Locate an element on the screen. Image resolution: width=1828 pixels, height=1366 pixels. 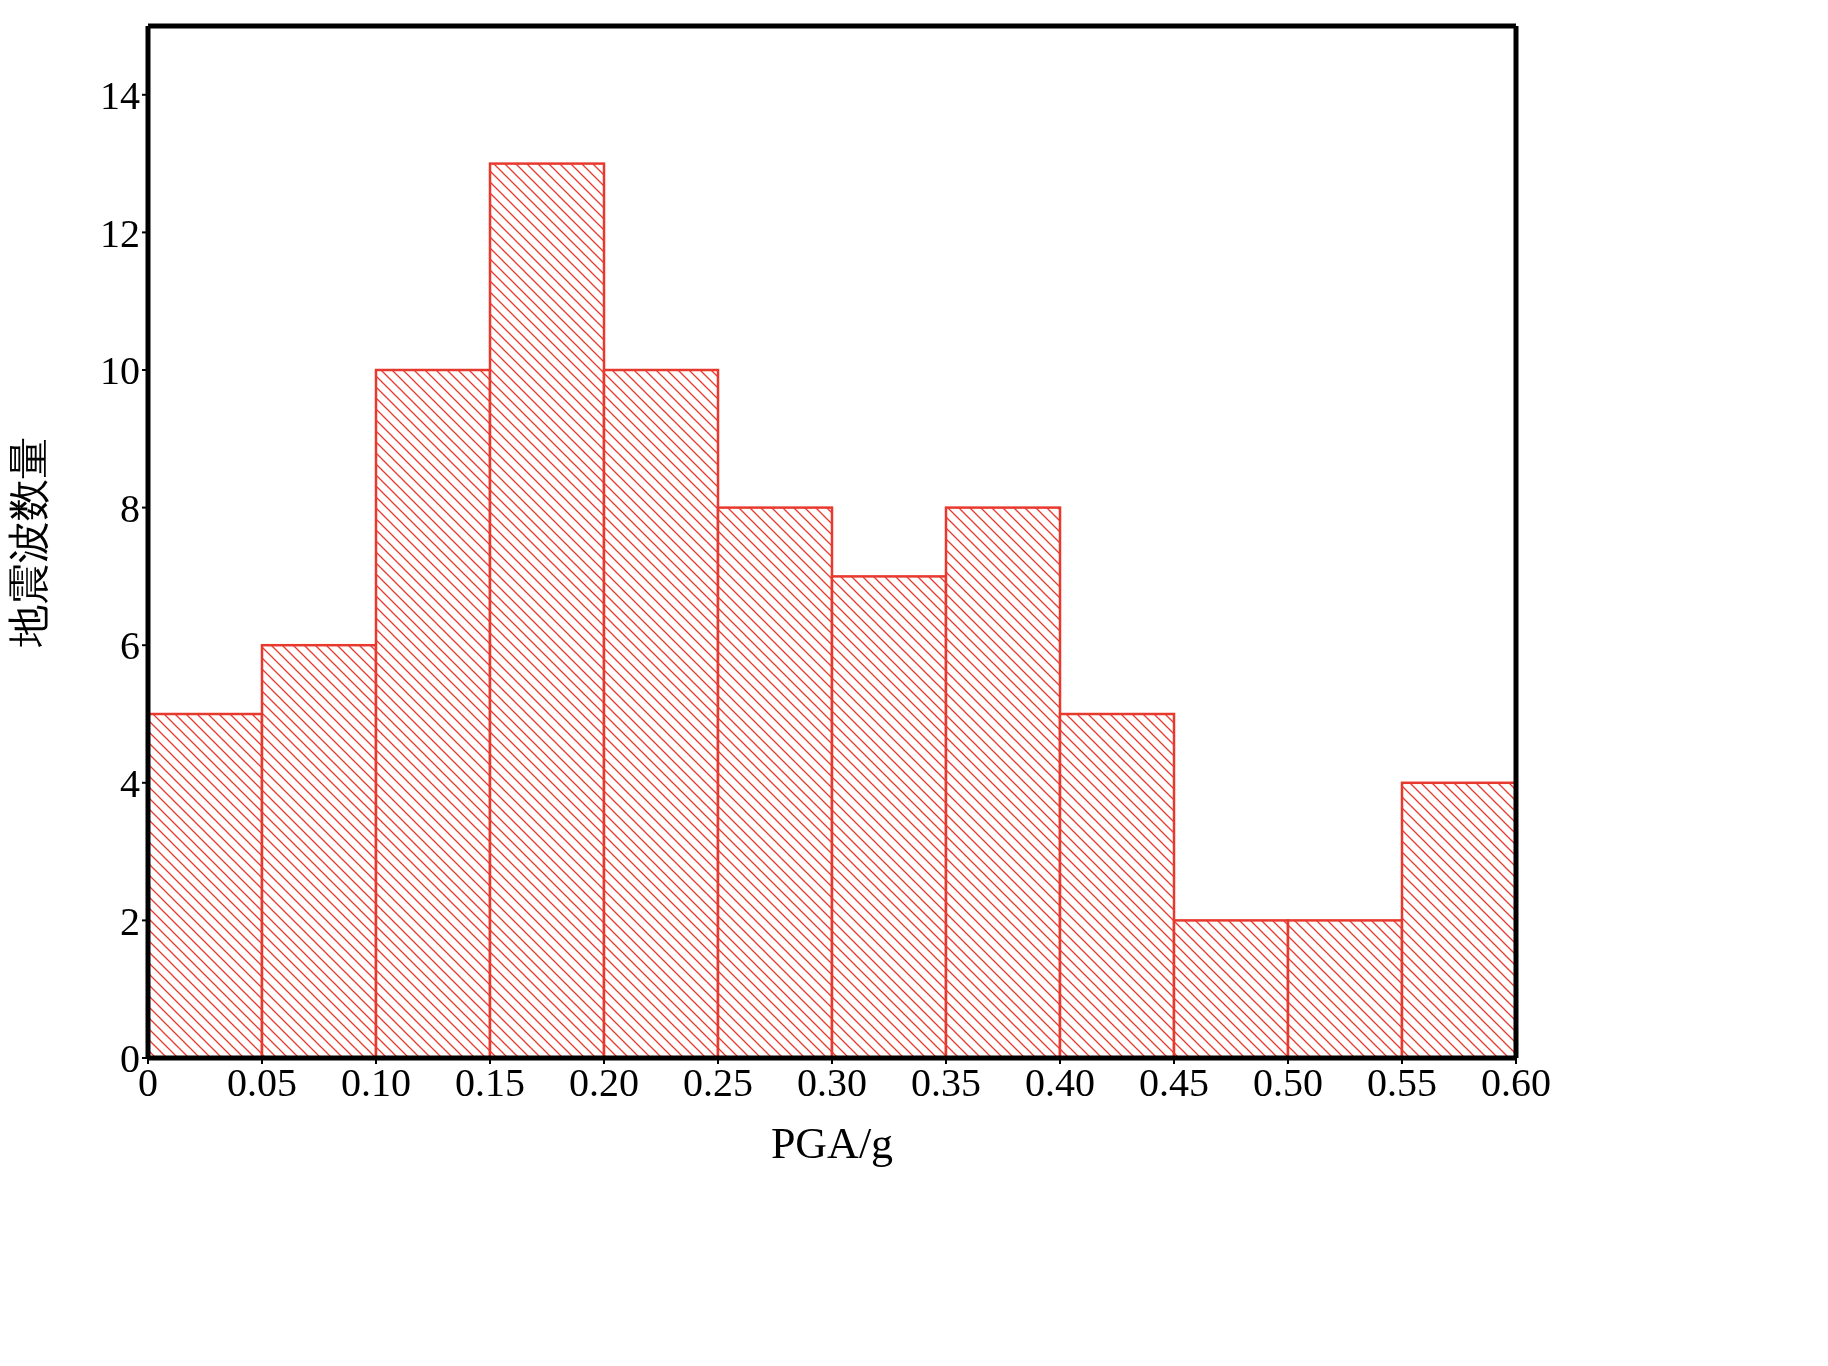
y-axis-title: 地震波数量 is located at coordinates (28, 542).